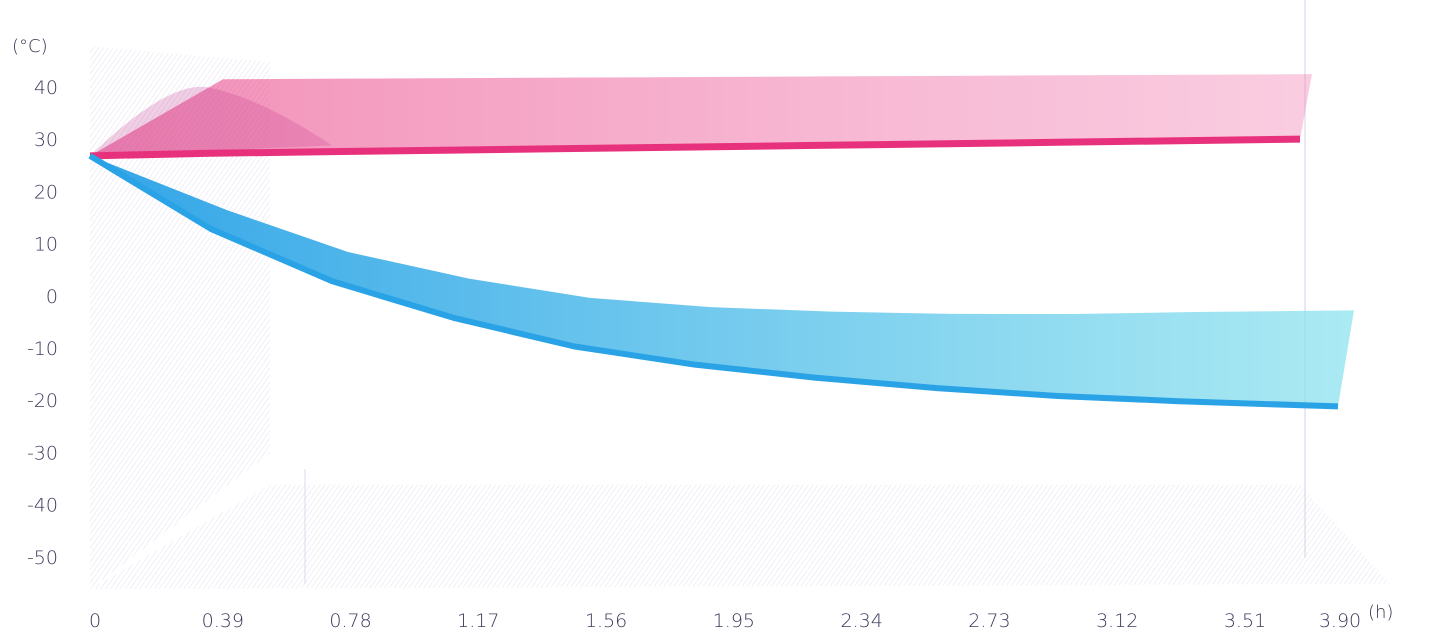 The image size is (1440, 638). Describe the element at coordinates (606, 621) in the screenshot. I see `x-tick-label: 1.56` at that location.